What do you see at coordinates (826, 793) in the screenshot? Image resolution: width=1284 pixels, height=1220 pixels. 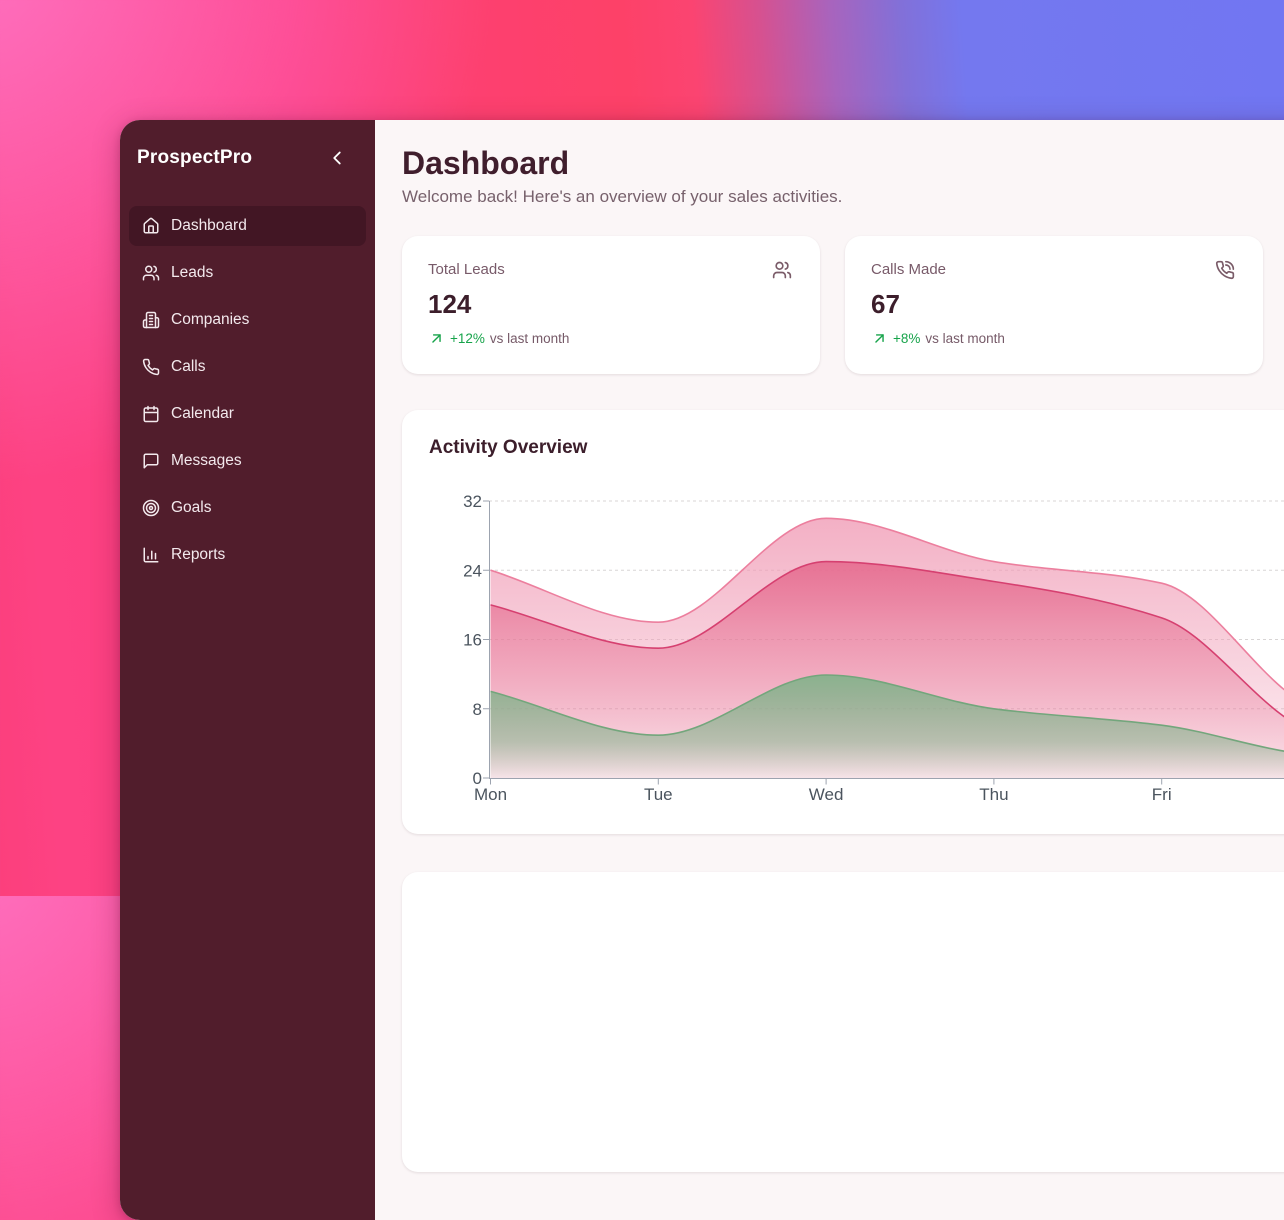 I see `svg-text: Wed` at bounding box center [826, 793].